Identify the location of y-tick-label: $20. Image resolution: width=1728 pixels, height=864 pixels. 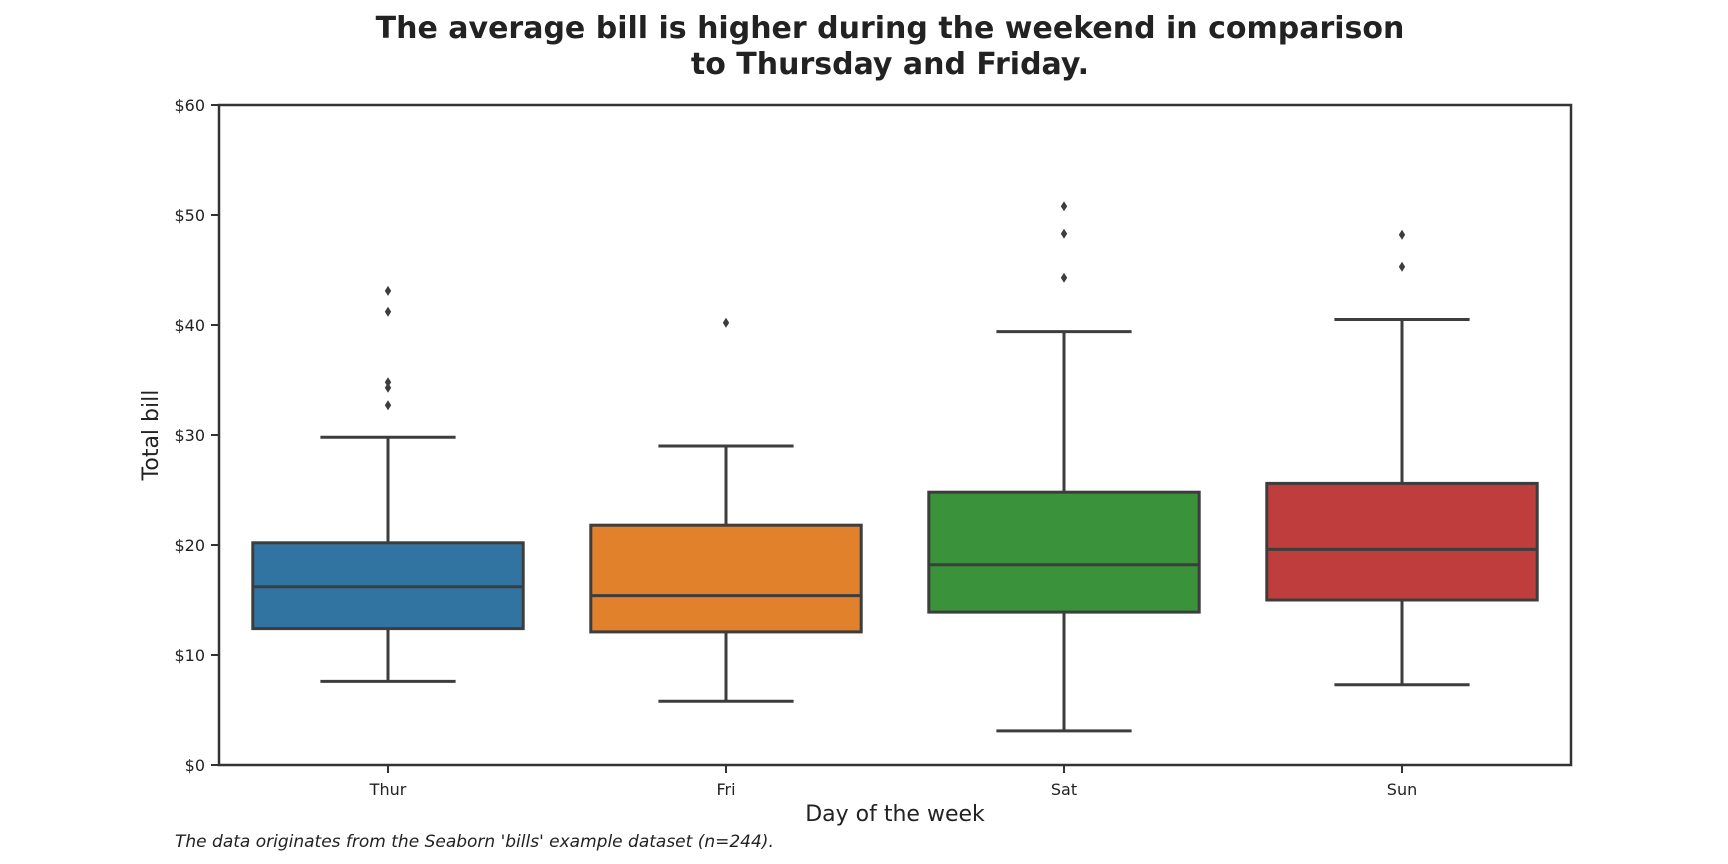
(189, 545).